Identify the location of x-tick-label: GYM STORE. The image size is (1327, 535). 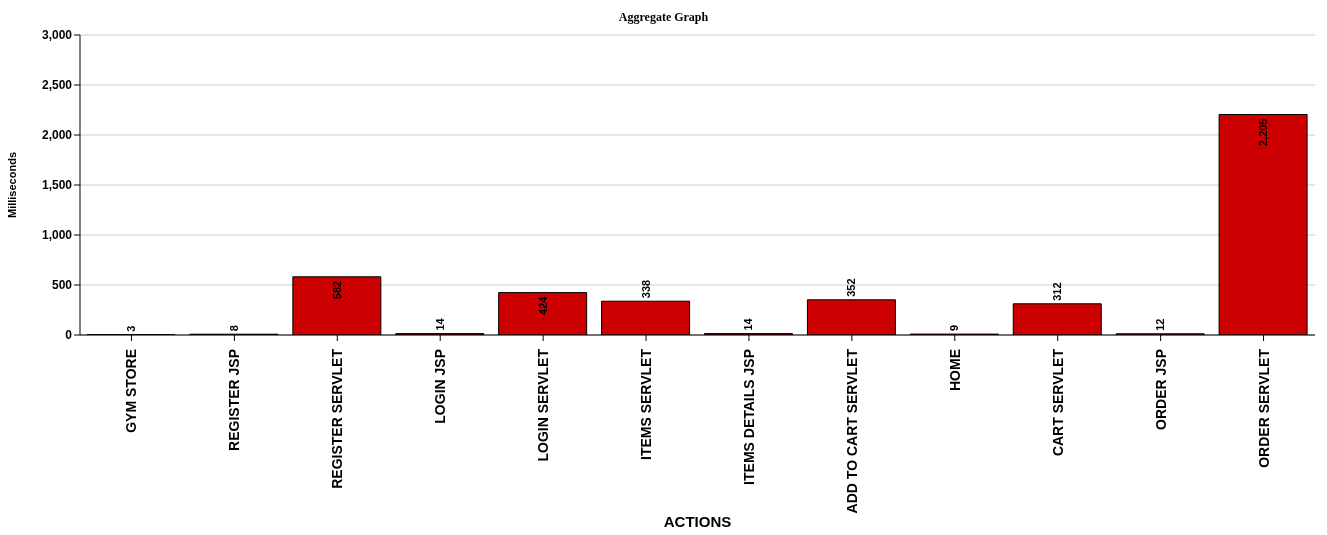
(131, 391).